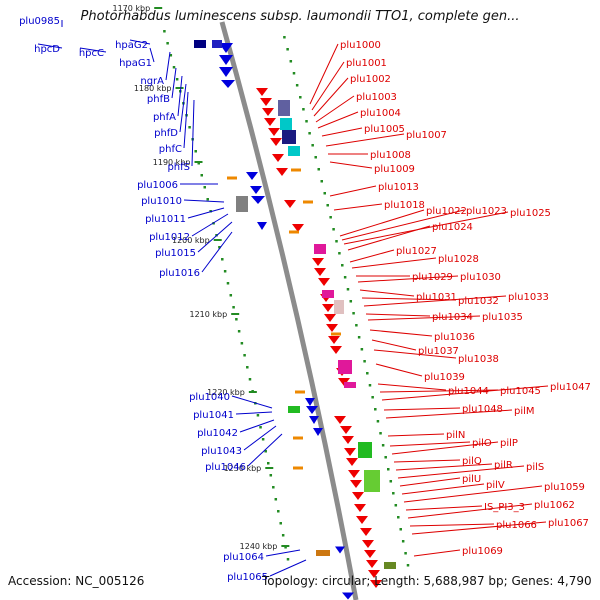  What do you see at coordinates (482, 409) in the screenshot?
I see `right-gene-label: plu1048` at bounding box center [482, 409].